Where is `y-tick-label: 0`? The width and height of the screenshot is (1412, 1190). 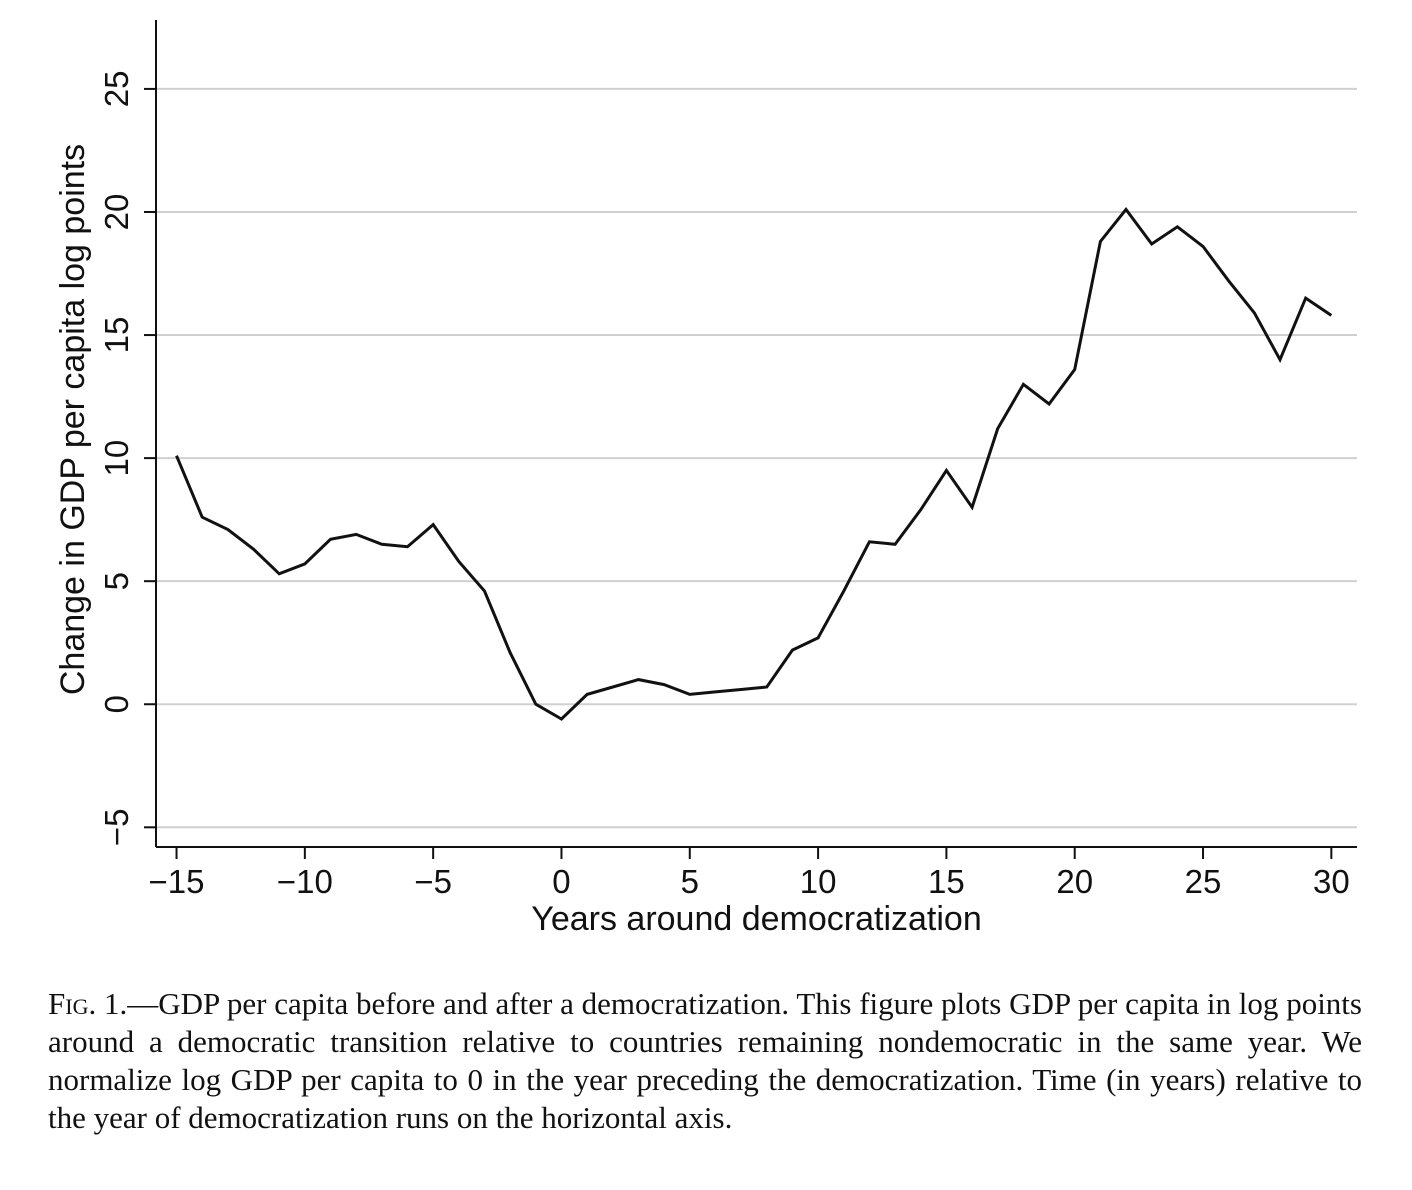 y-tick-label: 0 is located at coordinates (116, 704).